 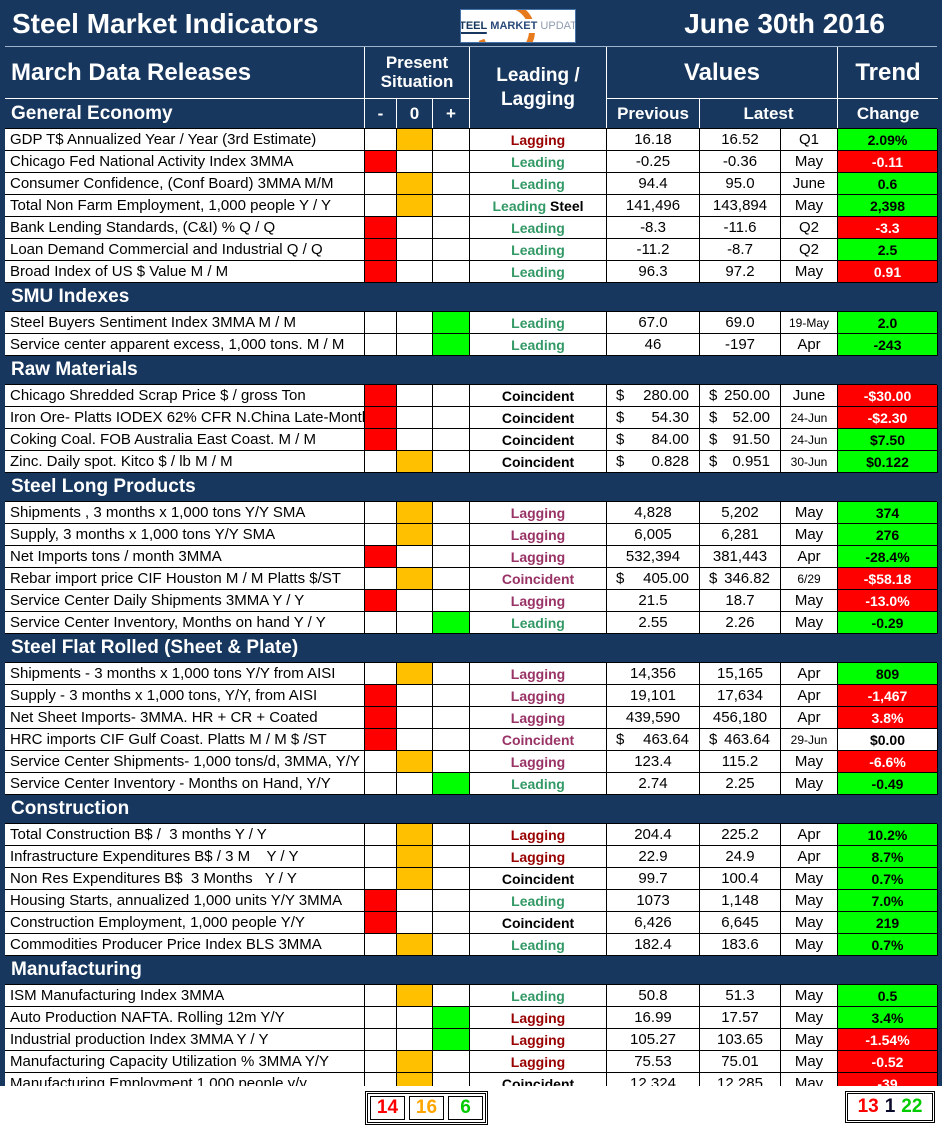 I want to click on leading-lagging-label: Leading Steel, so click(x=538, y=206).